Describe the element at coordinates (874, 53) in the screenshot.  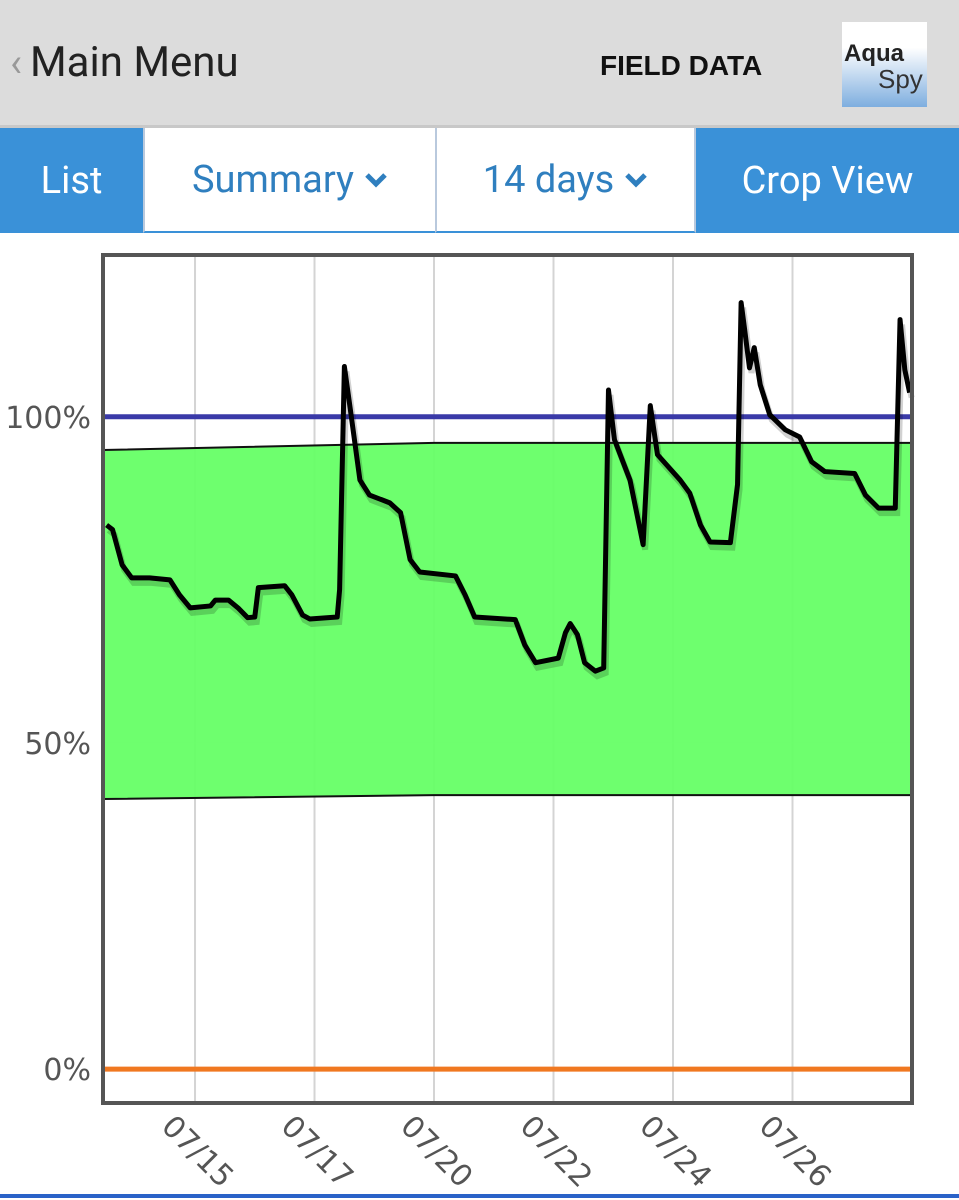
I see `logo-text: Aqua` at that location.